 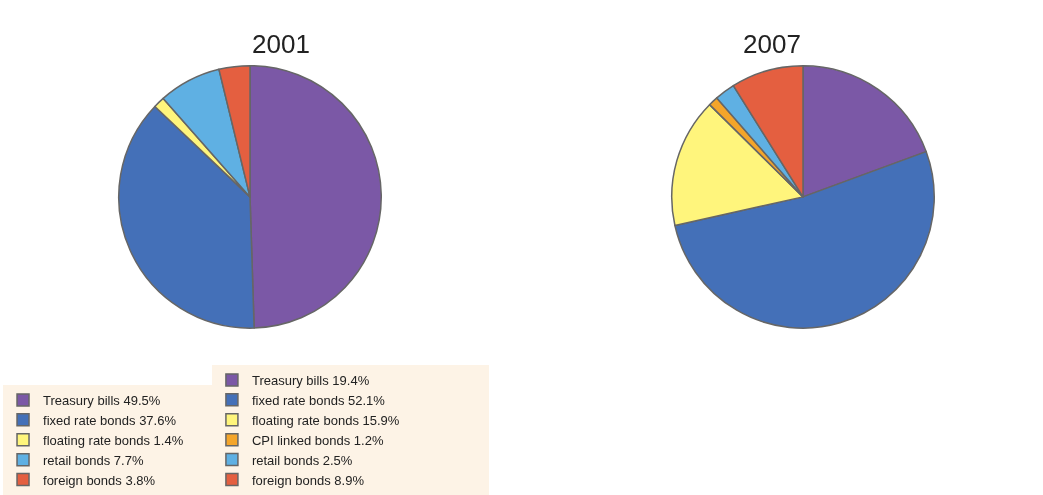 What do you see at coordinates (318, 400) in the screenshot?
I see `legend-label: fixed rate bonds 52.1%` at bounding box center [318, 400].